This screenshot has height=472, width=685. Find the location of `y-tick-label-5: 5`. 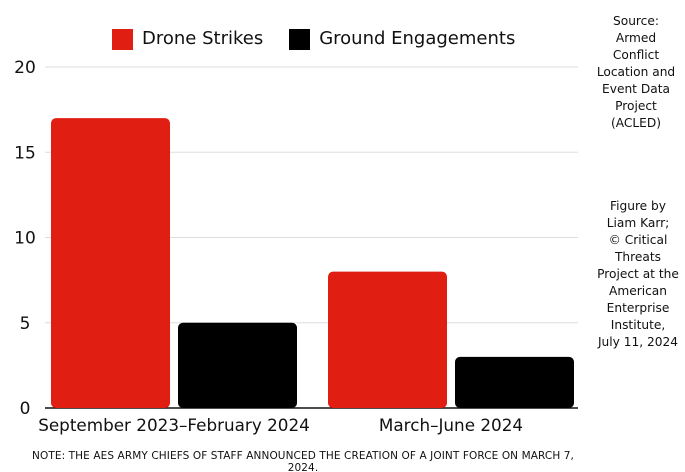

y-tick-label-5: 5 is located at coordinates (25, 324).